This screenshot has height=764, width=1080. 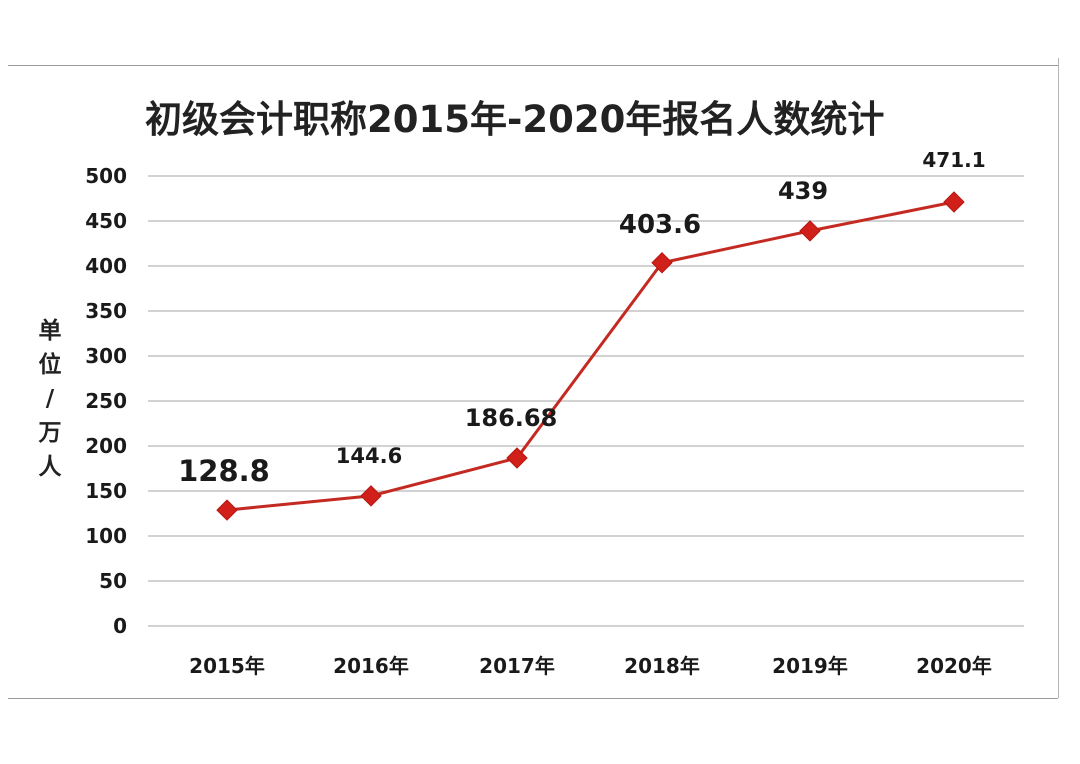 I want to click on x-tick-labels: 2015年 2016年 2017年 2018年 2019年 2020年, so click(x=590, y=666).